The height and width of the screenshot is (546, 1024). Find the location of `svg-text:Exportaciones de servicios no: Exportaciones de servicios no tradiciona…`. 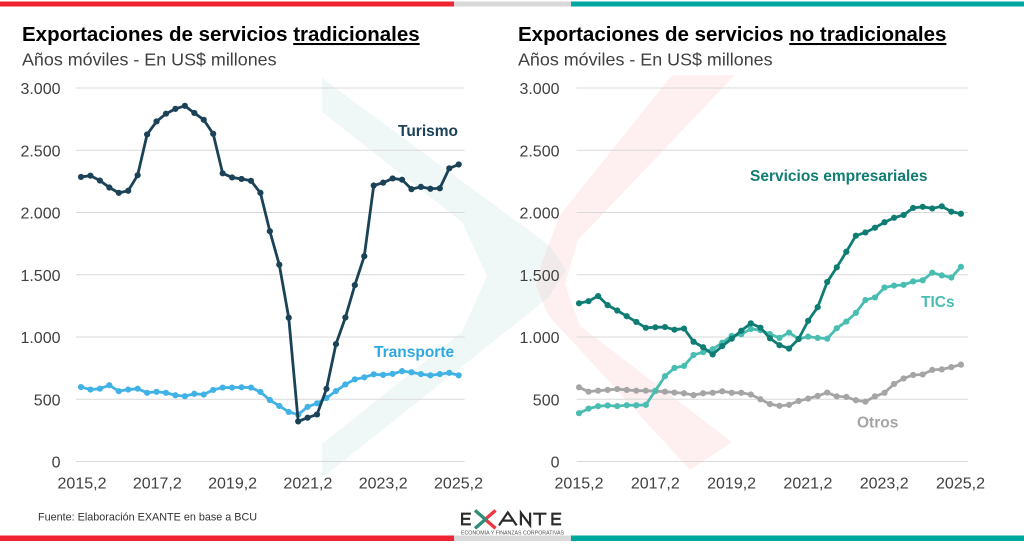

svg-text:Exportaciones de servicios no: Exportaciones de servicios no tradiciona… is located at coordinates (732, 34).